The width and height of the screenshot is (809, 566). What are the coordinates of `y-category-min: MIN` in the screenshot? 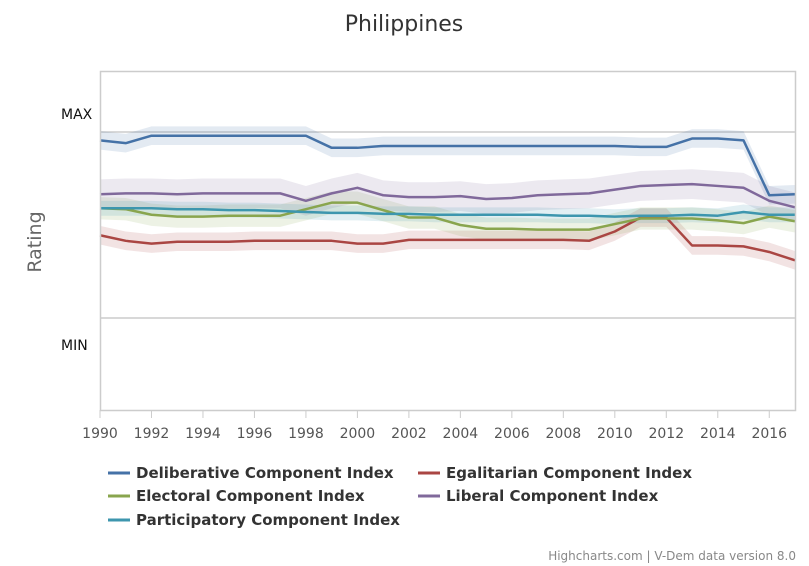 It's located at (74, 346).